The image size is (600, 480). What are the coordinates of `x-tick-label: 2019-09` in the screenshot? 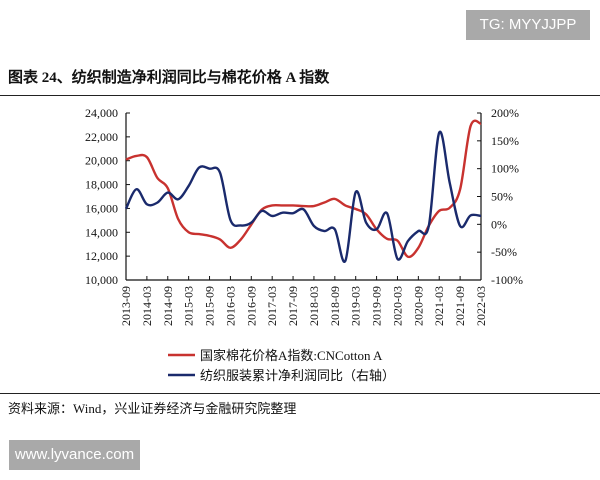 It's located at (377, 306).